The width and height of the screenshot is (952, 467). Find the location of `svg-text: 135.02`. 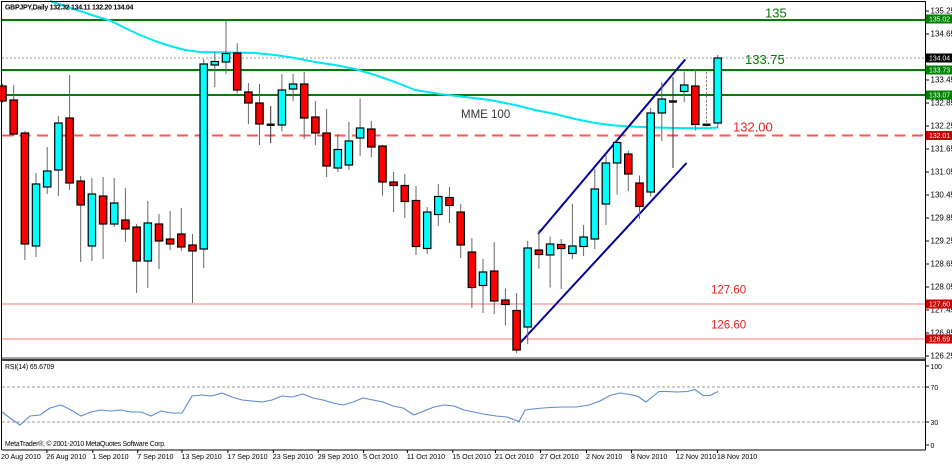

svg-text: 135.02 is located at coordinates (939, 20).